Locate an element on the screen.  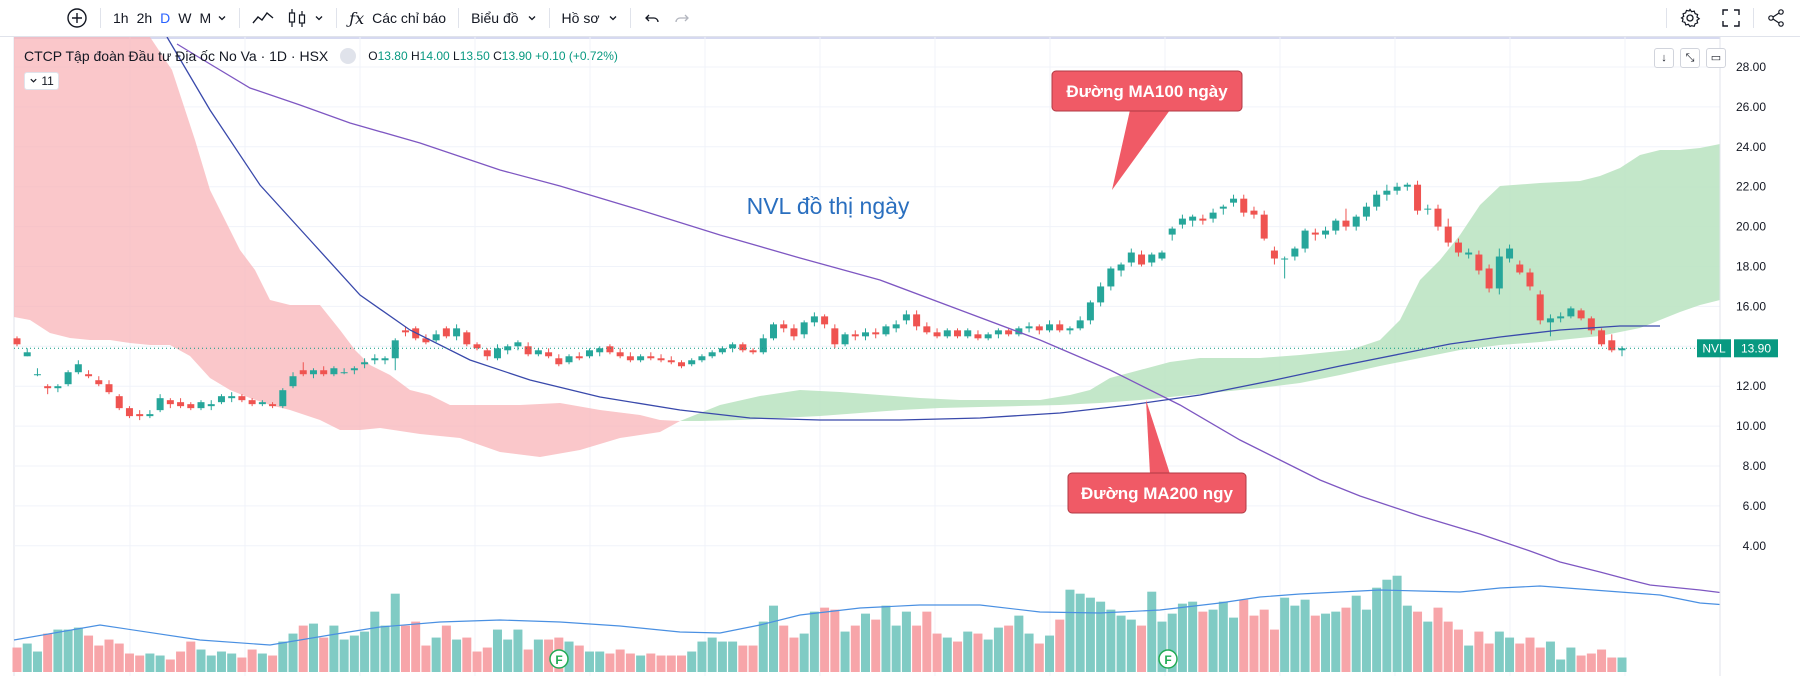
indicators-collapse-button: 11 is located at coordinates (41, 81).